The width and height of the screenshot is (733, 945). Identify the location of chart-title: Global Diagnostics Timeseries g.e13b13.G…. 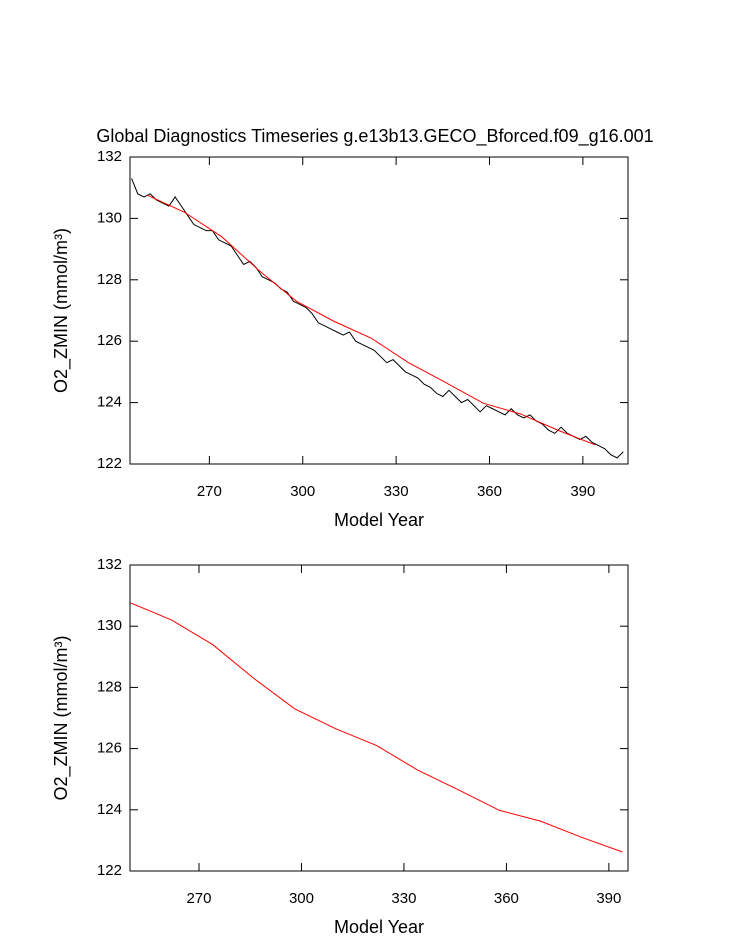
(374, 136).